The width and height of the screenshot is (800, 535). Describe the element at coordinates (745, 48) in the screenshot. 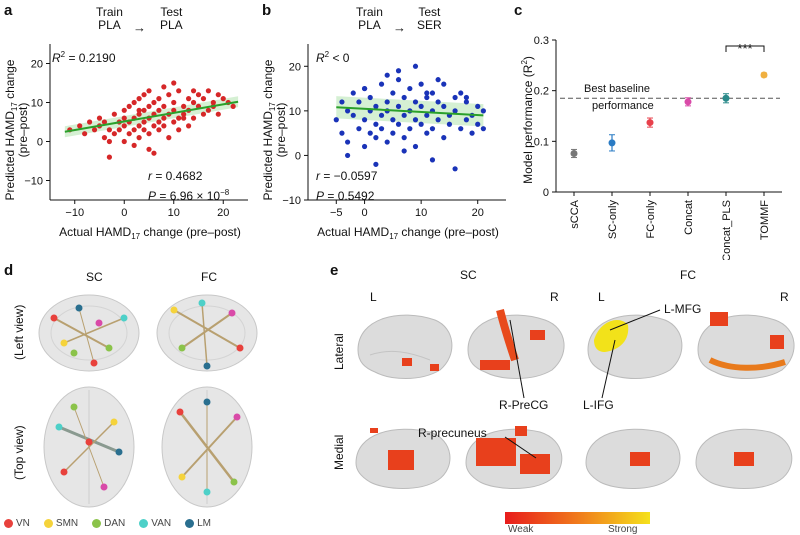

I see `panel-c-significance-bracket` at that location.